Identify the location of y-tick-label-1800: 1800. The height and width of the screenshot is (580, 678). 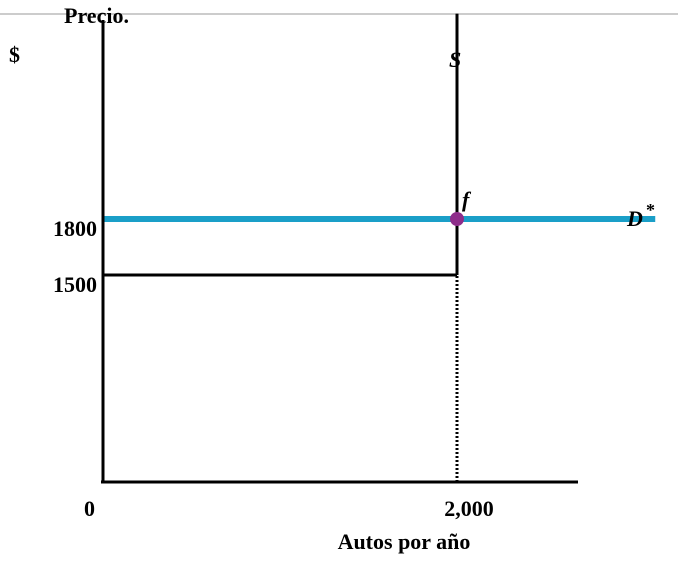
(75, 228).